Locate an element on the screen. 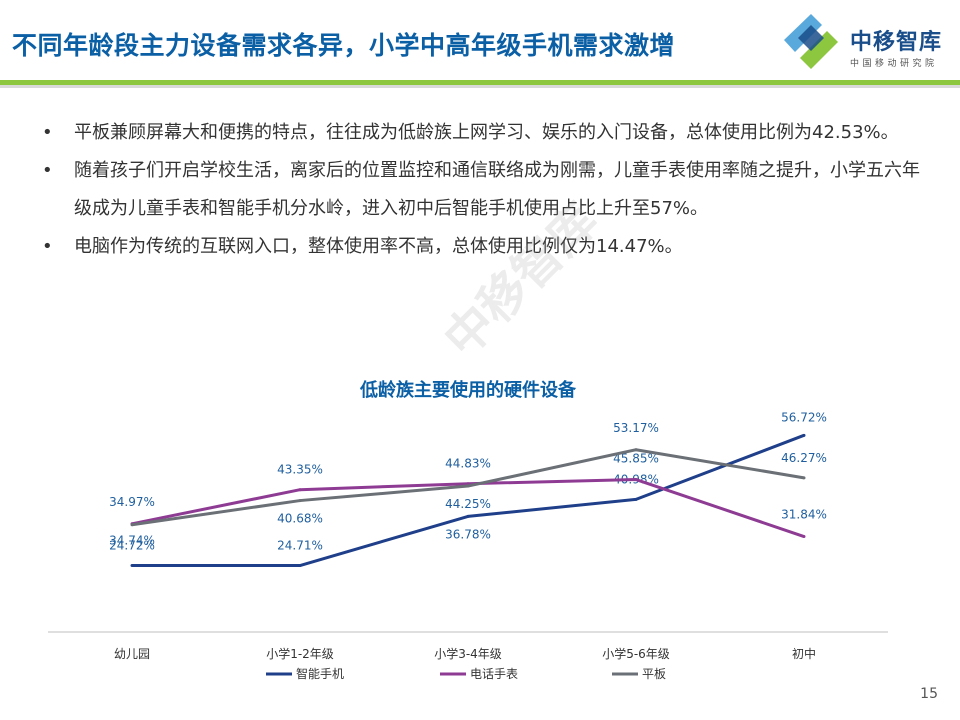 The image size is (960, 720). data-label: 44.83% is located at coordinates (468, 464).